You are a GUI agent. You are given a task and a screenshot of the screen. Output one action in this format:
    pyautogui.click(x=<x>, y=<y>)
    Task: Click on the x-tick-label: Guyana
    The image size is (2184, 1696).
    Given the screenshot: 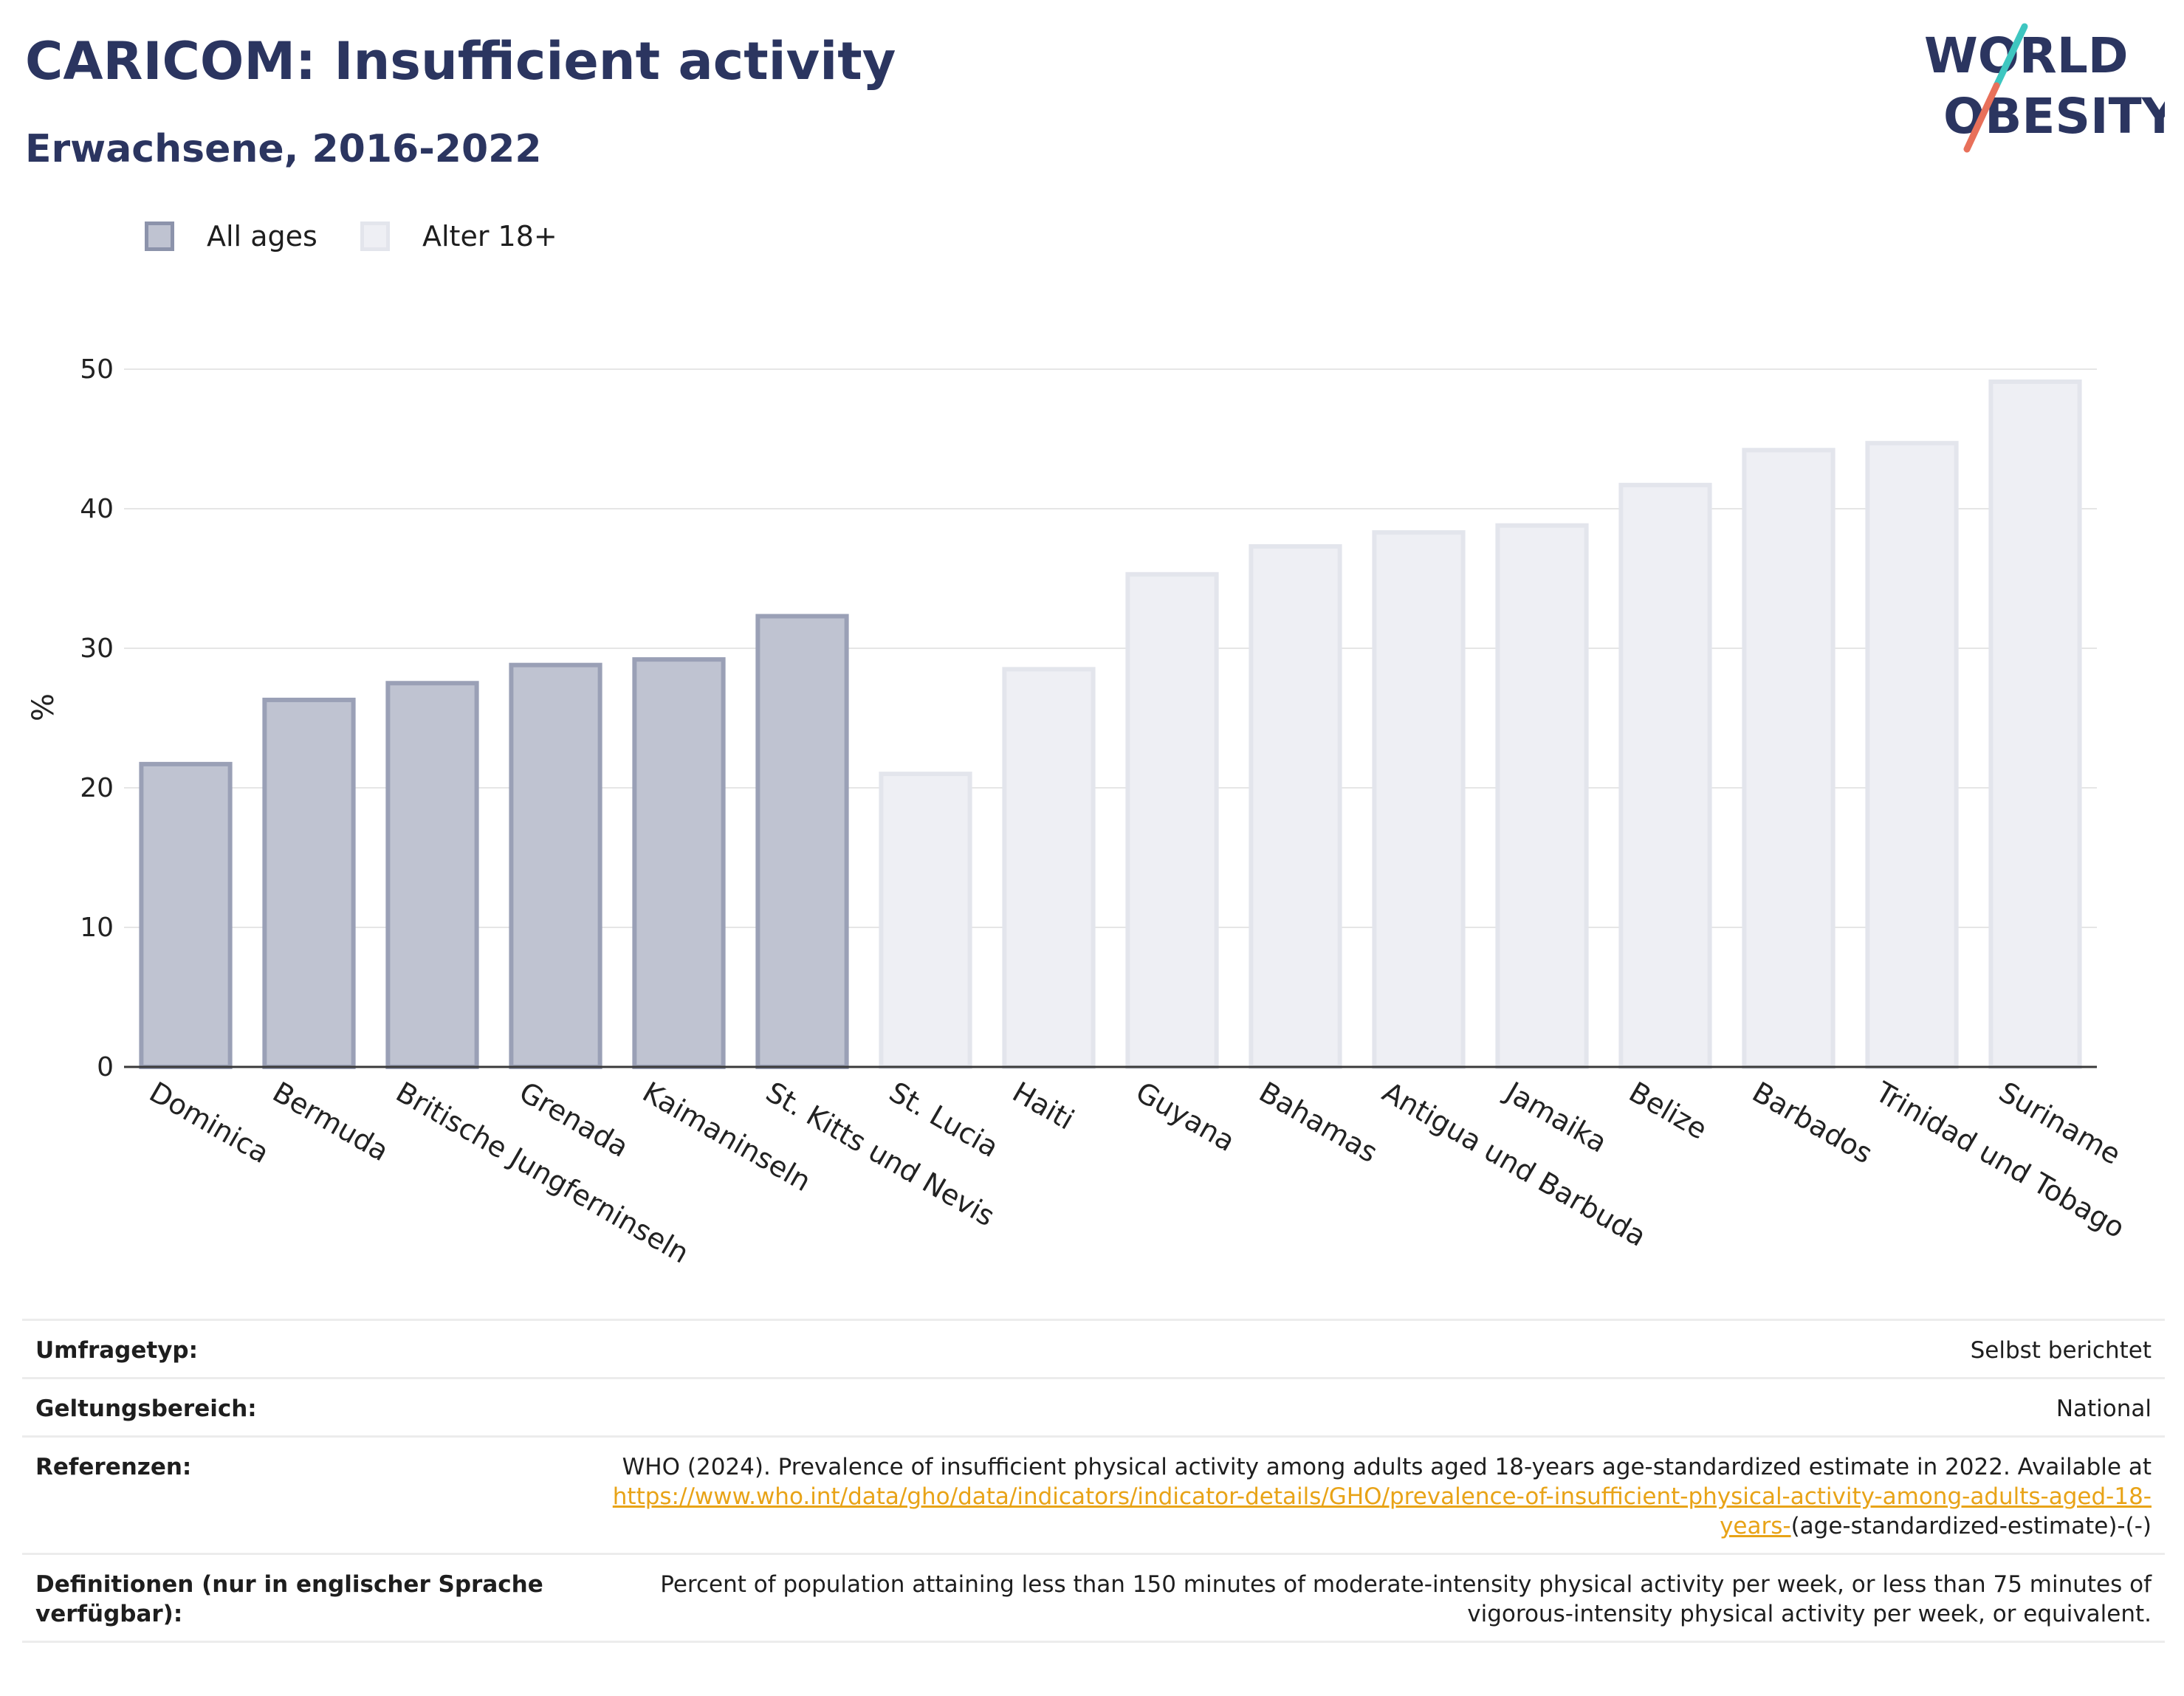 What is the action you would take?
    pyautogui.click(x=1185, y=1117)
    